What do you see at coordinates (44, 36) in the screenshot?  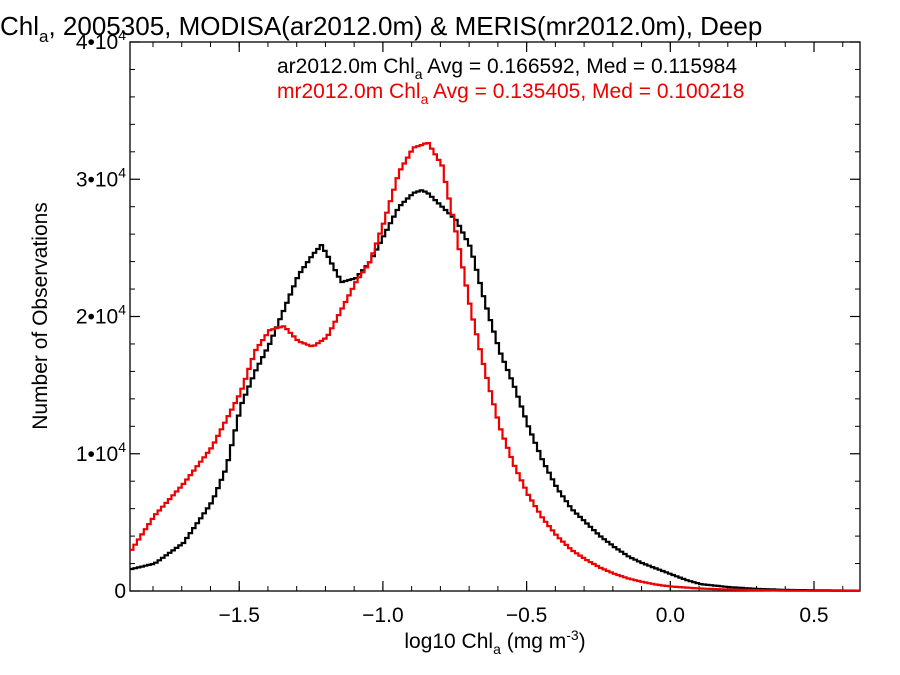 I see `chart-title-sub: a` at bounding box center [44, 36].